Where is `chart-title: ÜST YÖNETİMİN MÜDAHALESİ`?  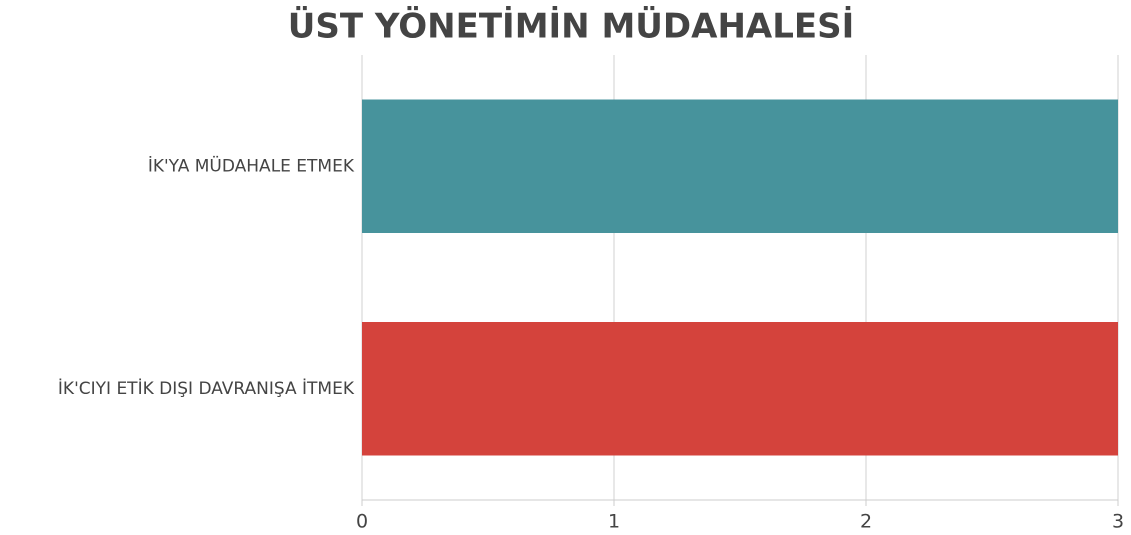
chart-title: ÜST YÖNETİMİN MÜDAHALESİ is located at coordinates (571, 26).